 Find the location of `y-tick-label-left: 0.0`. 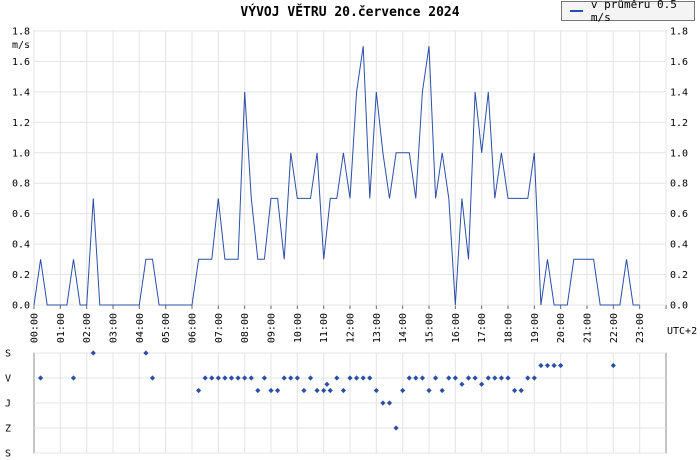

y-tick-label-left: 0.0 is located at coordinates (21, 306).